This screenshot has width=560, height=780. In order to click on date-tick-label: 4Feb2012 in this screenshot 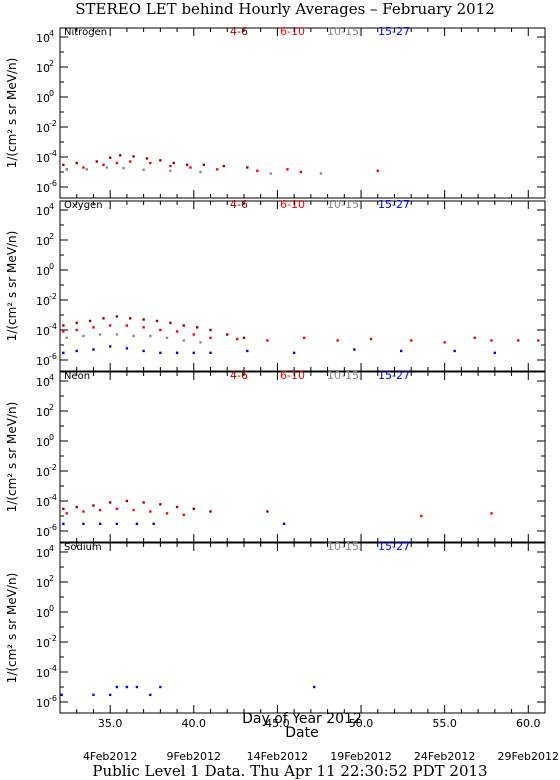, I will do `click(110, 756)`.